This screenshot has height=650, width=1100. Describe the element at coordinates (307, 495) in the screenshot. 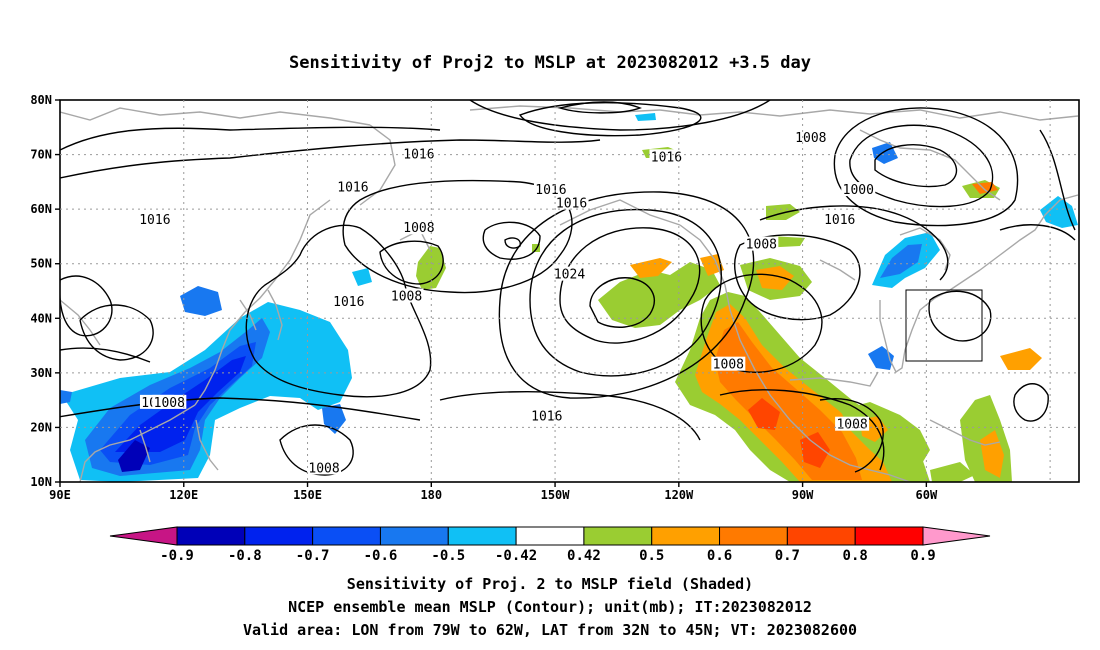

I see `lon-tick-label: 150E` at that location.